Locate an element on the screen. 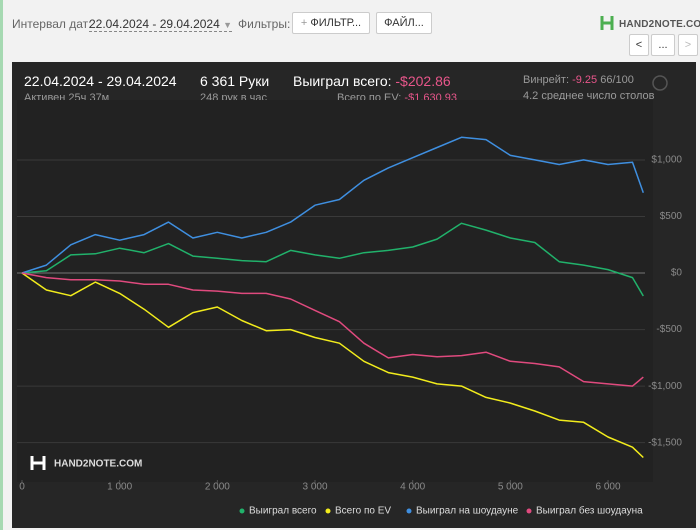  y-tick-label: -$500 is located at coordinates (669, 329).